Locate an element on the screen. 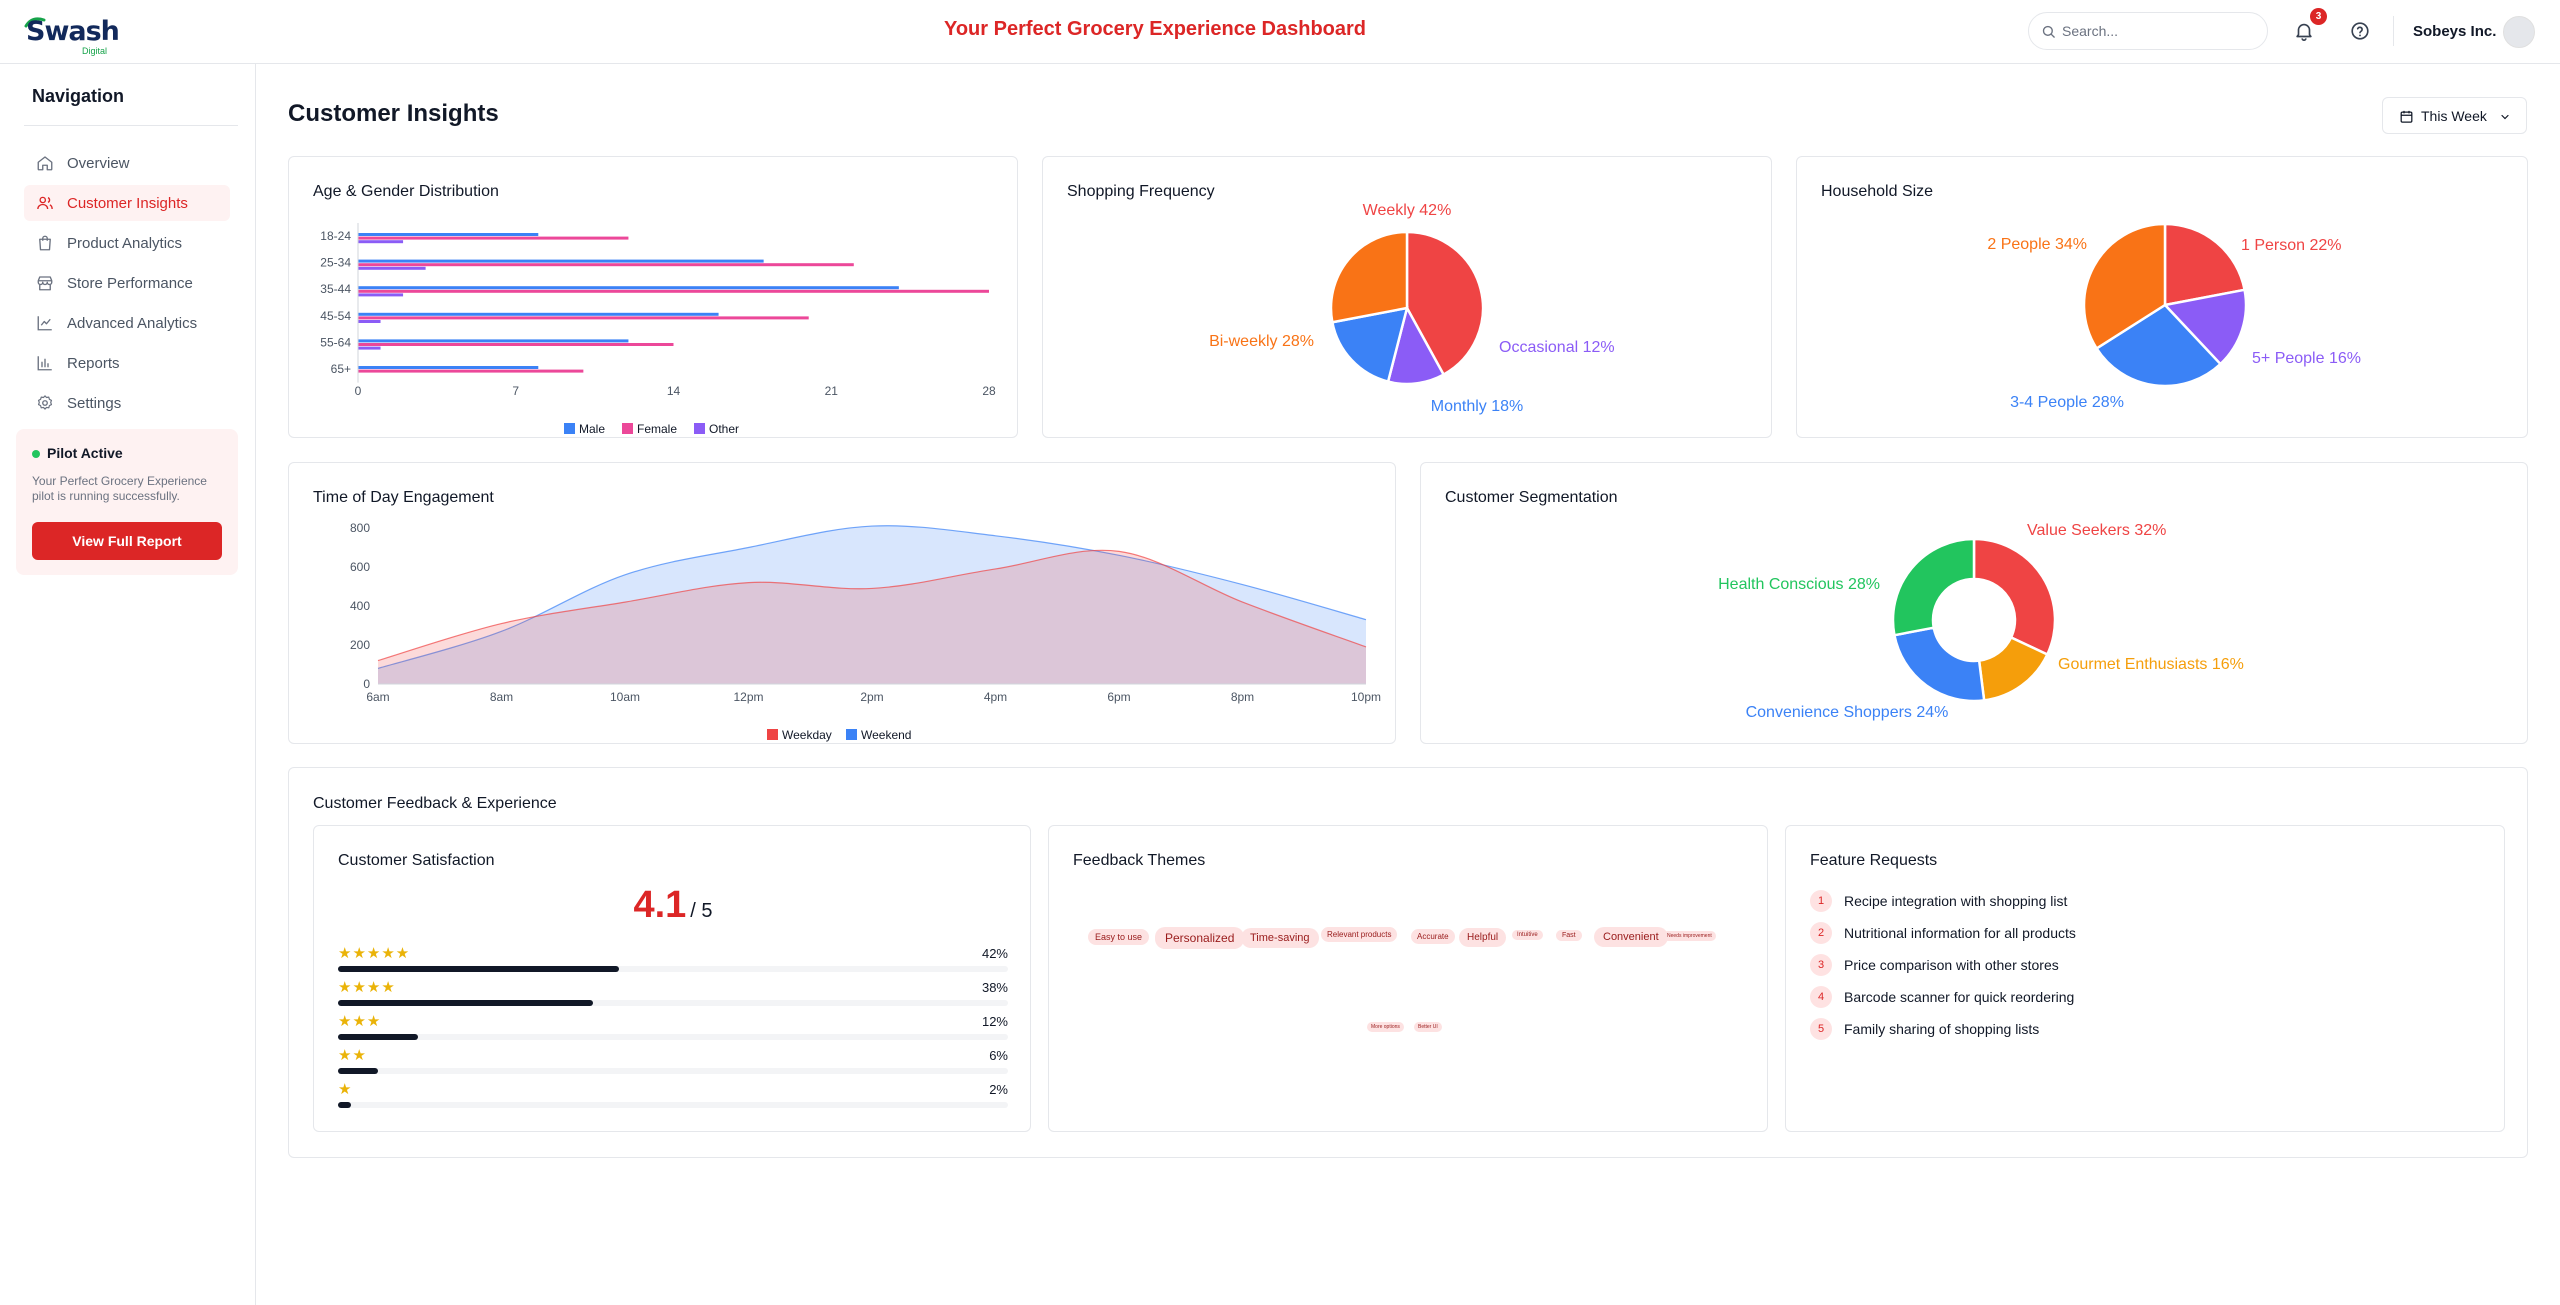 This screenshot has height=1305, width=2560. search-box is located at coordinates (2148, 31).